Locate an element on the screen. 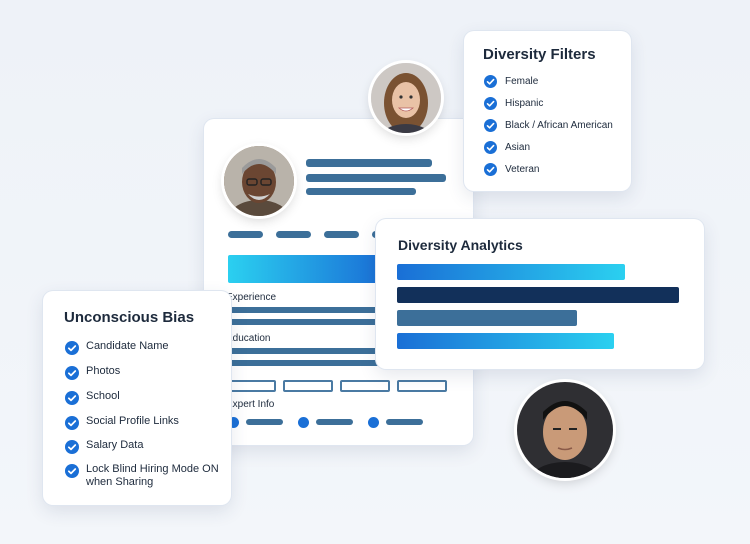 This screenshot has width=750, height=544. highlight-bar is located at coordinates (305, 269).